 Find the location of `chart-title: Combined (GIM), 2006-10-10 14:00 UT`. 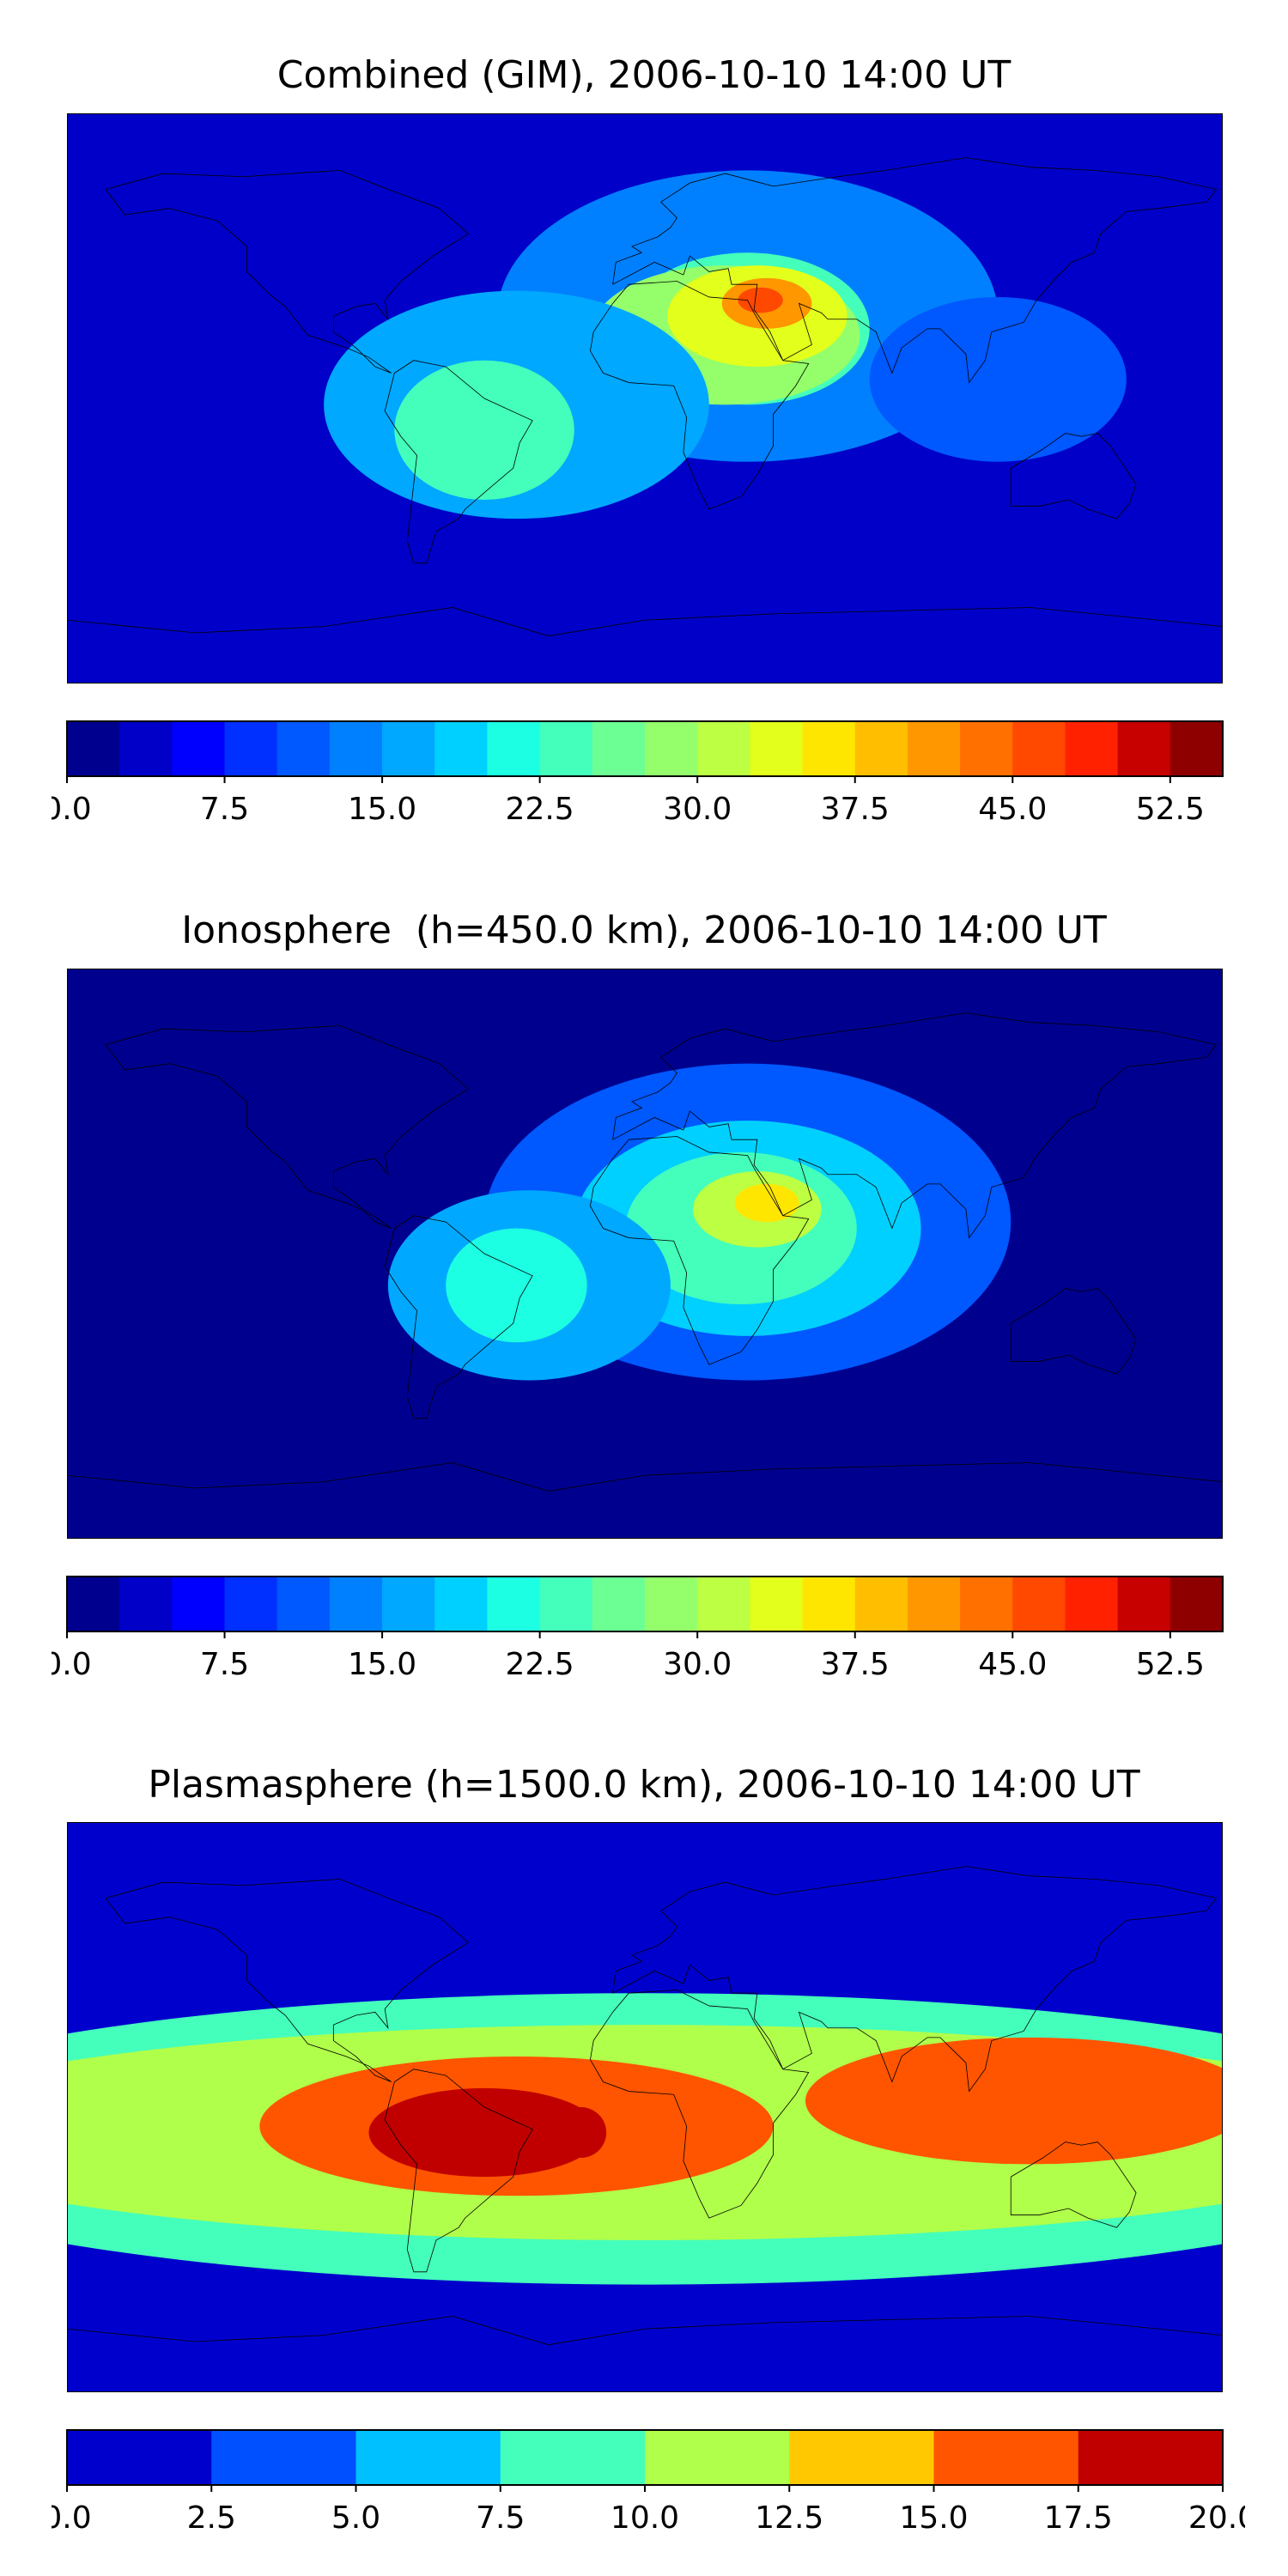

chart-title: Combined (GIM), 2006-10-10 14:00 UT is located at coordinates (644, 75).